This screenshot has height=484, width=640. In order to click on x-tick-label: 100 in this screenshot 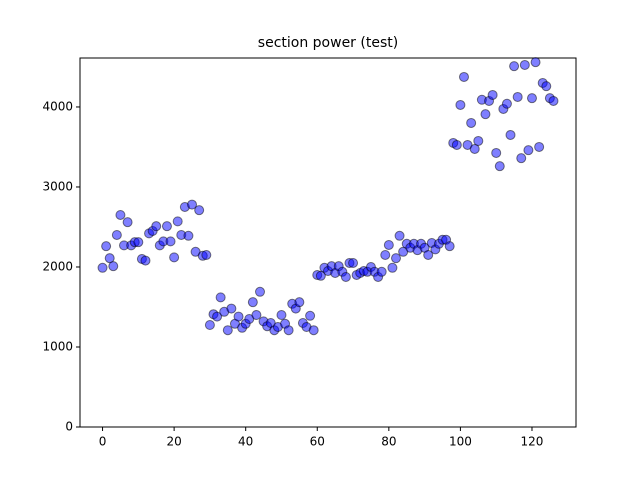, I will do `click(460, 442)`.